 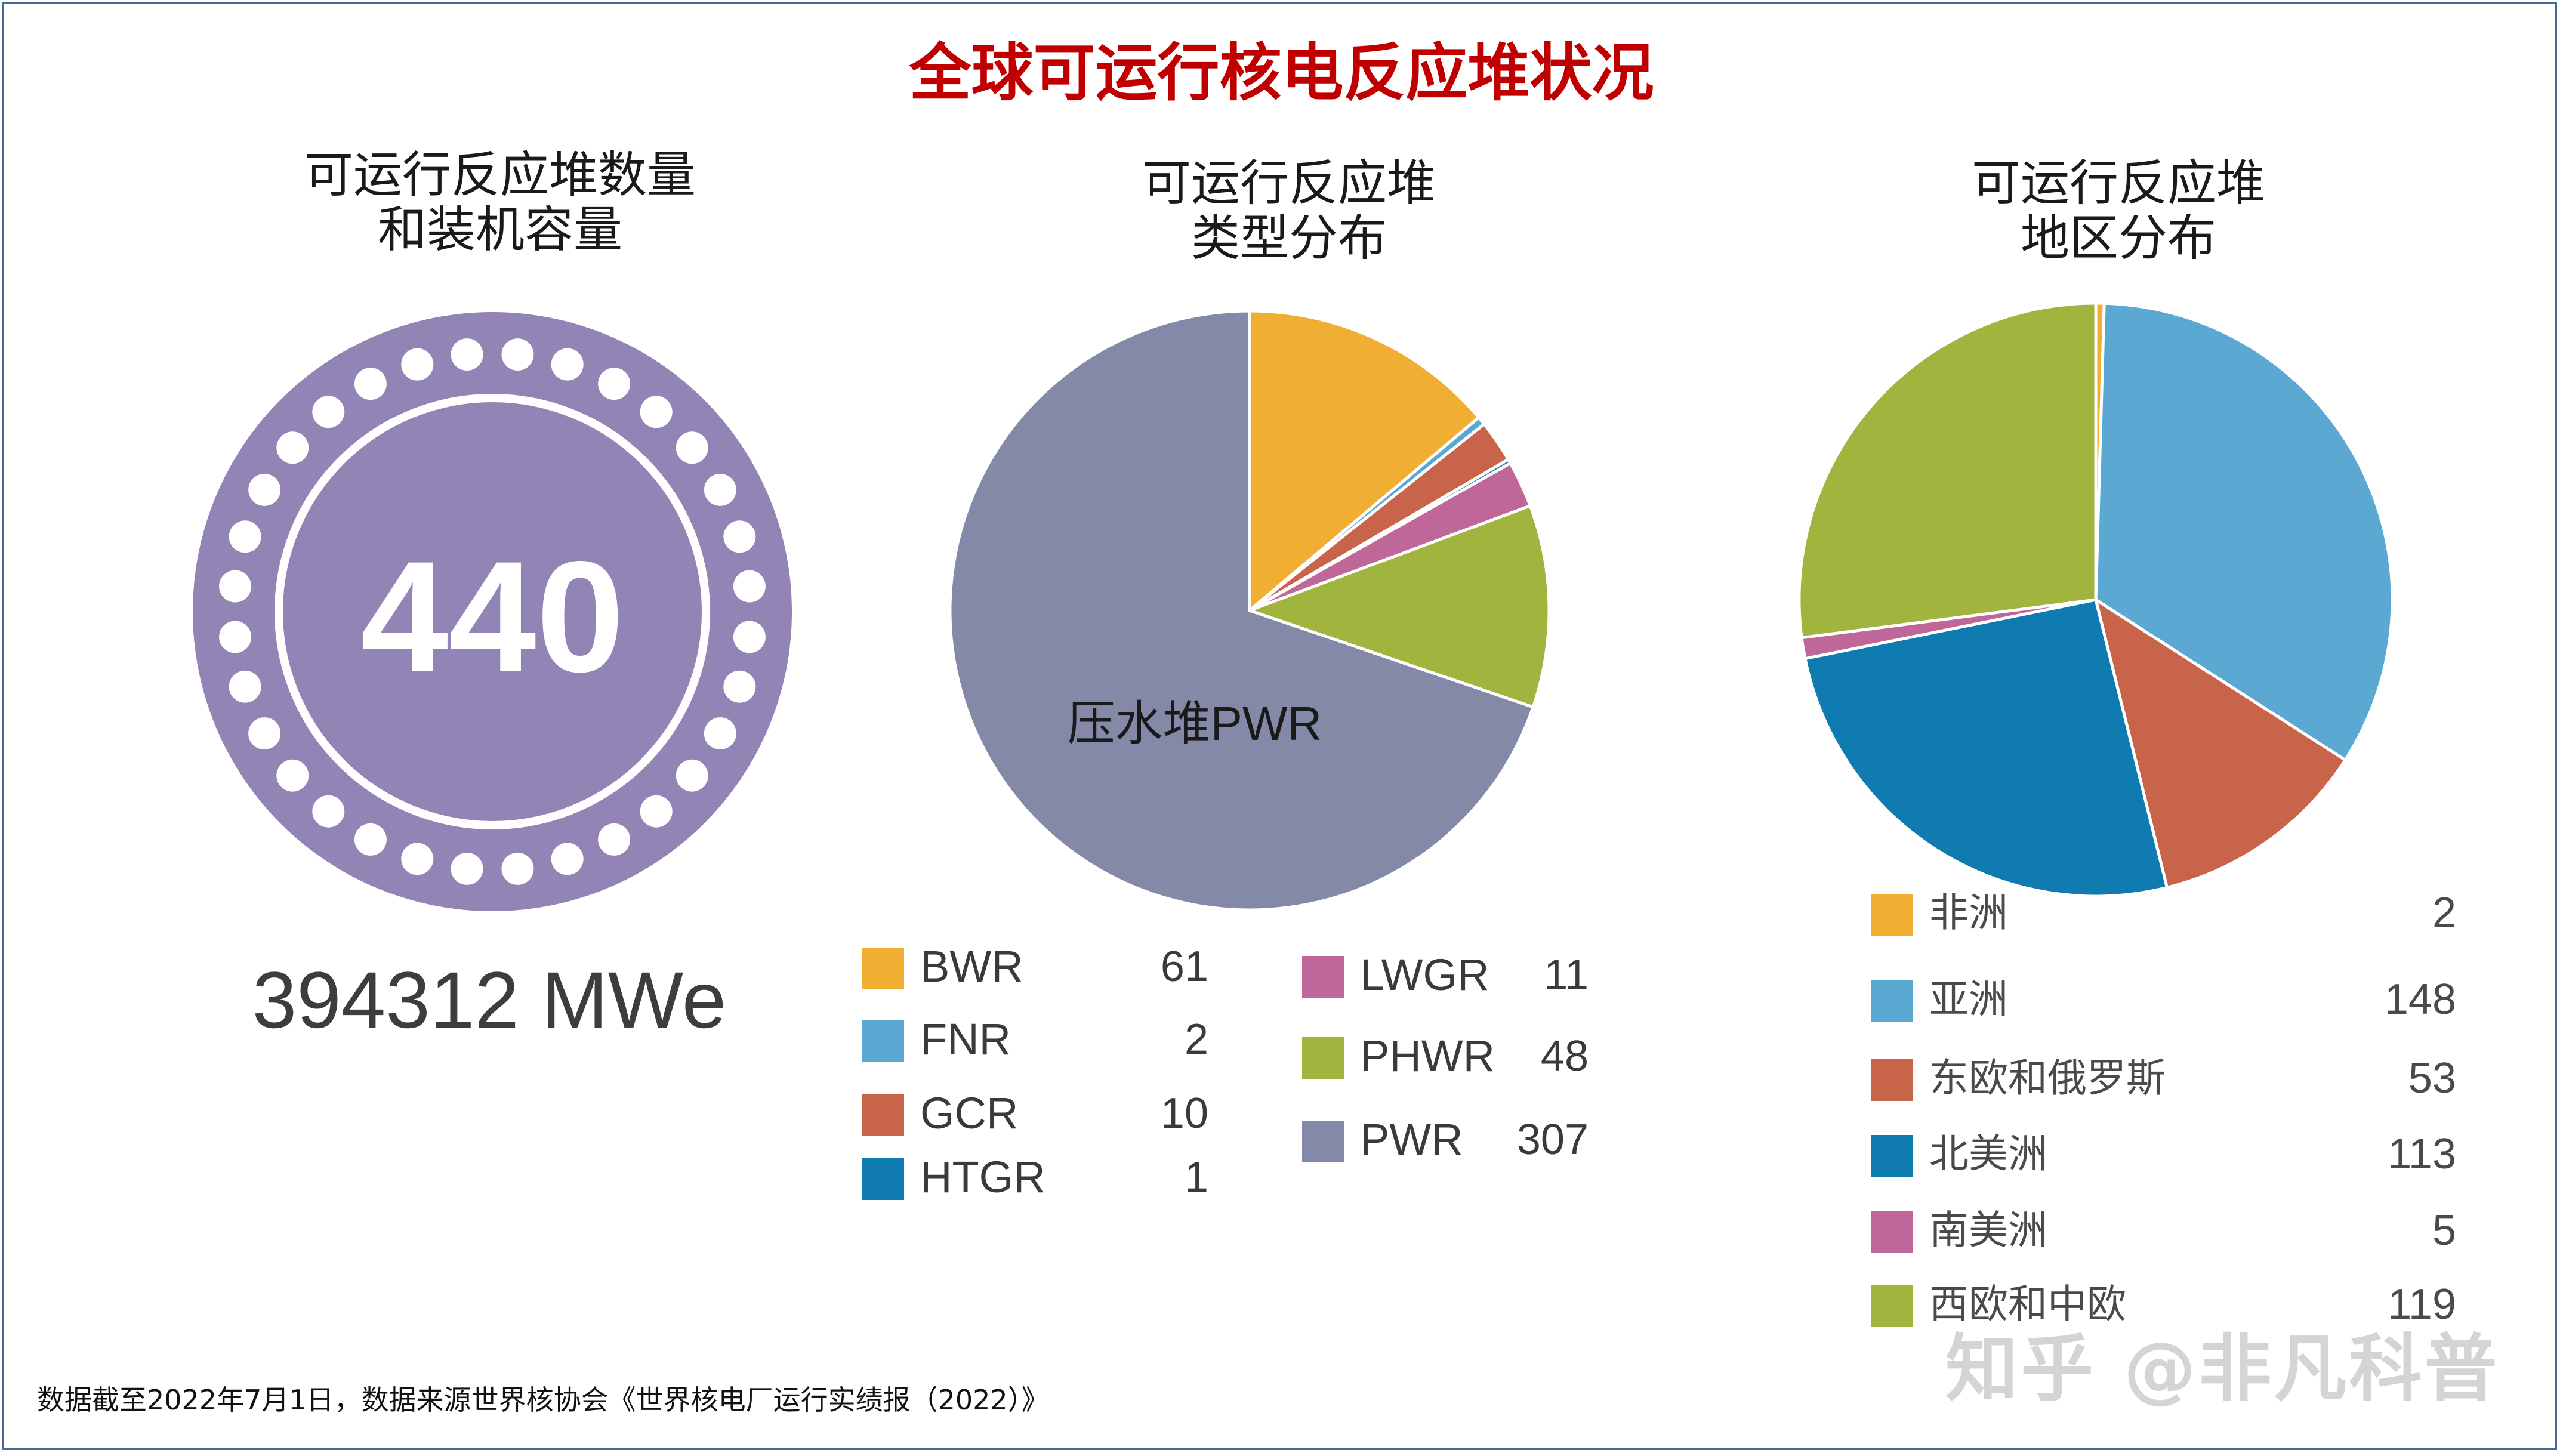 I want to click on legend-label: FNR, so click(x=965, y=1039).